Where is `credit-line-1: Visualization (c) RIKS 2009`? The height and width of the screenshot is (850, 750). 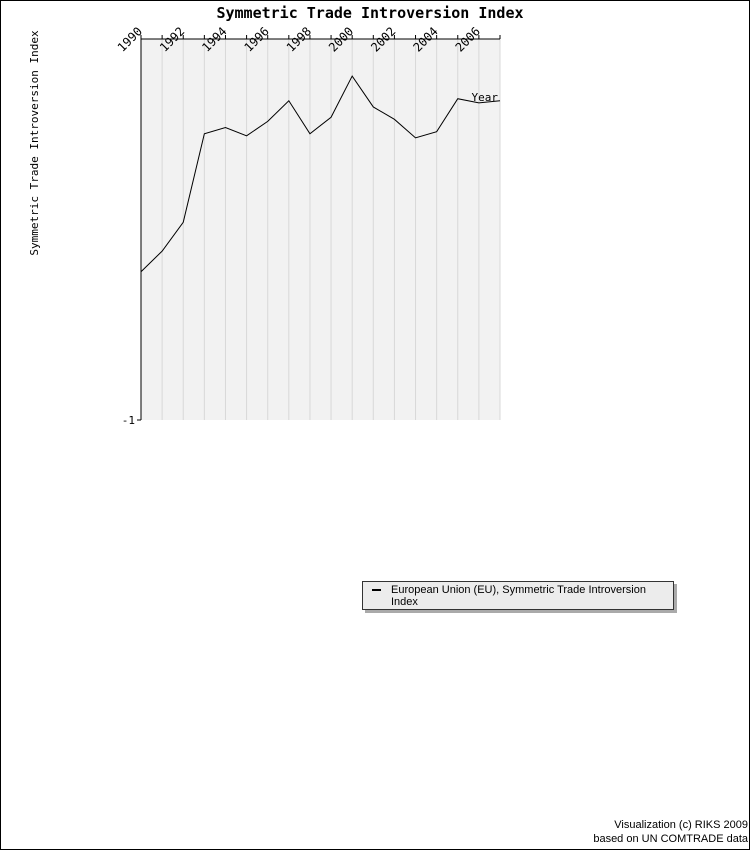
credit-line-1: Visualization (c) RIKS 2009 is located at coordinates (681, 825).